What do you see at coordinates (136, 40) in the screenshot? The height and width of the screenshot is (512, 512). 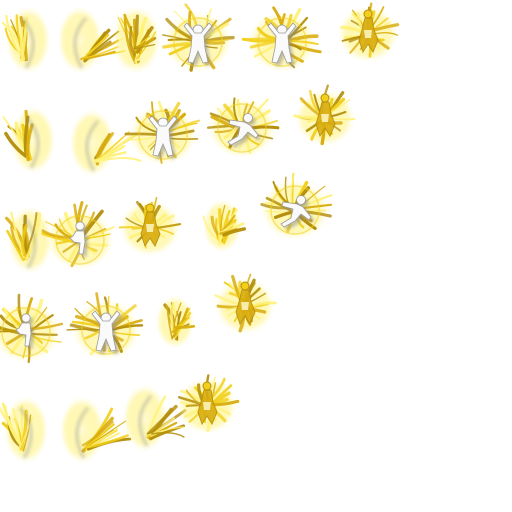 I see `sprite-frame-wings-folded` at bounding box center [136, 40].